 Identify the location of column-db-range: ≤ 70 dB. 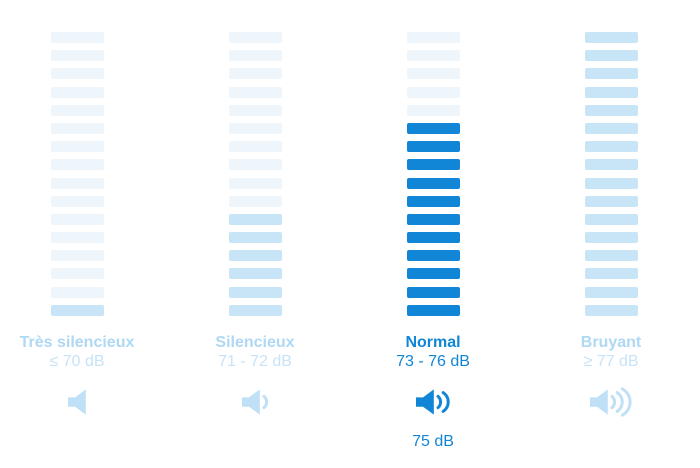
(77, 361).